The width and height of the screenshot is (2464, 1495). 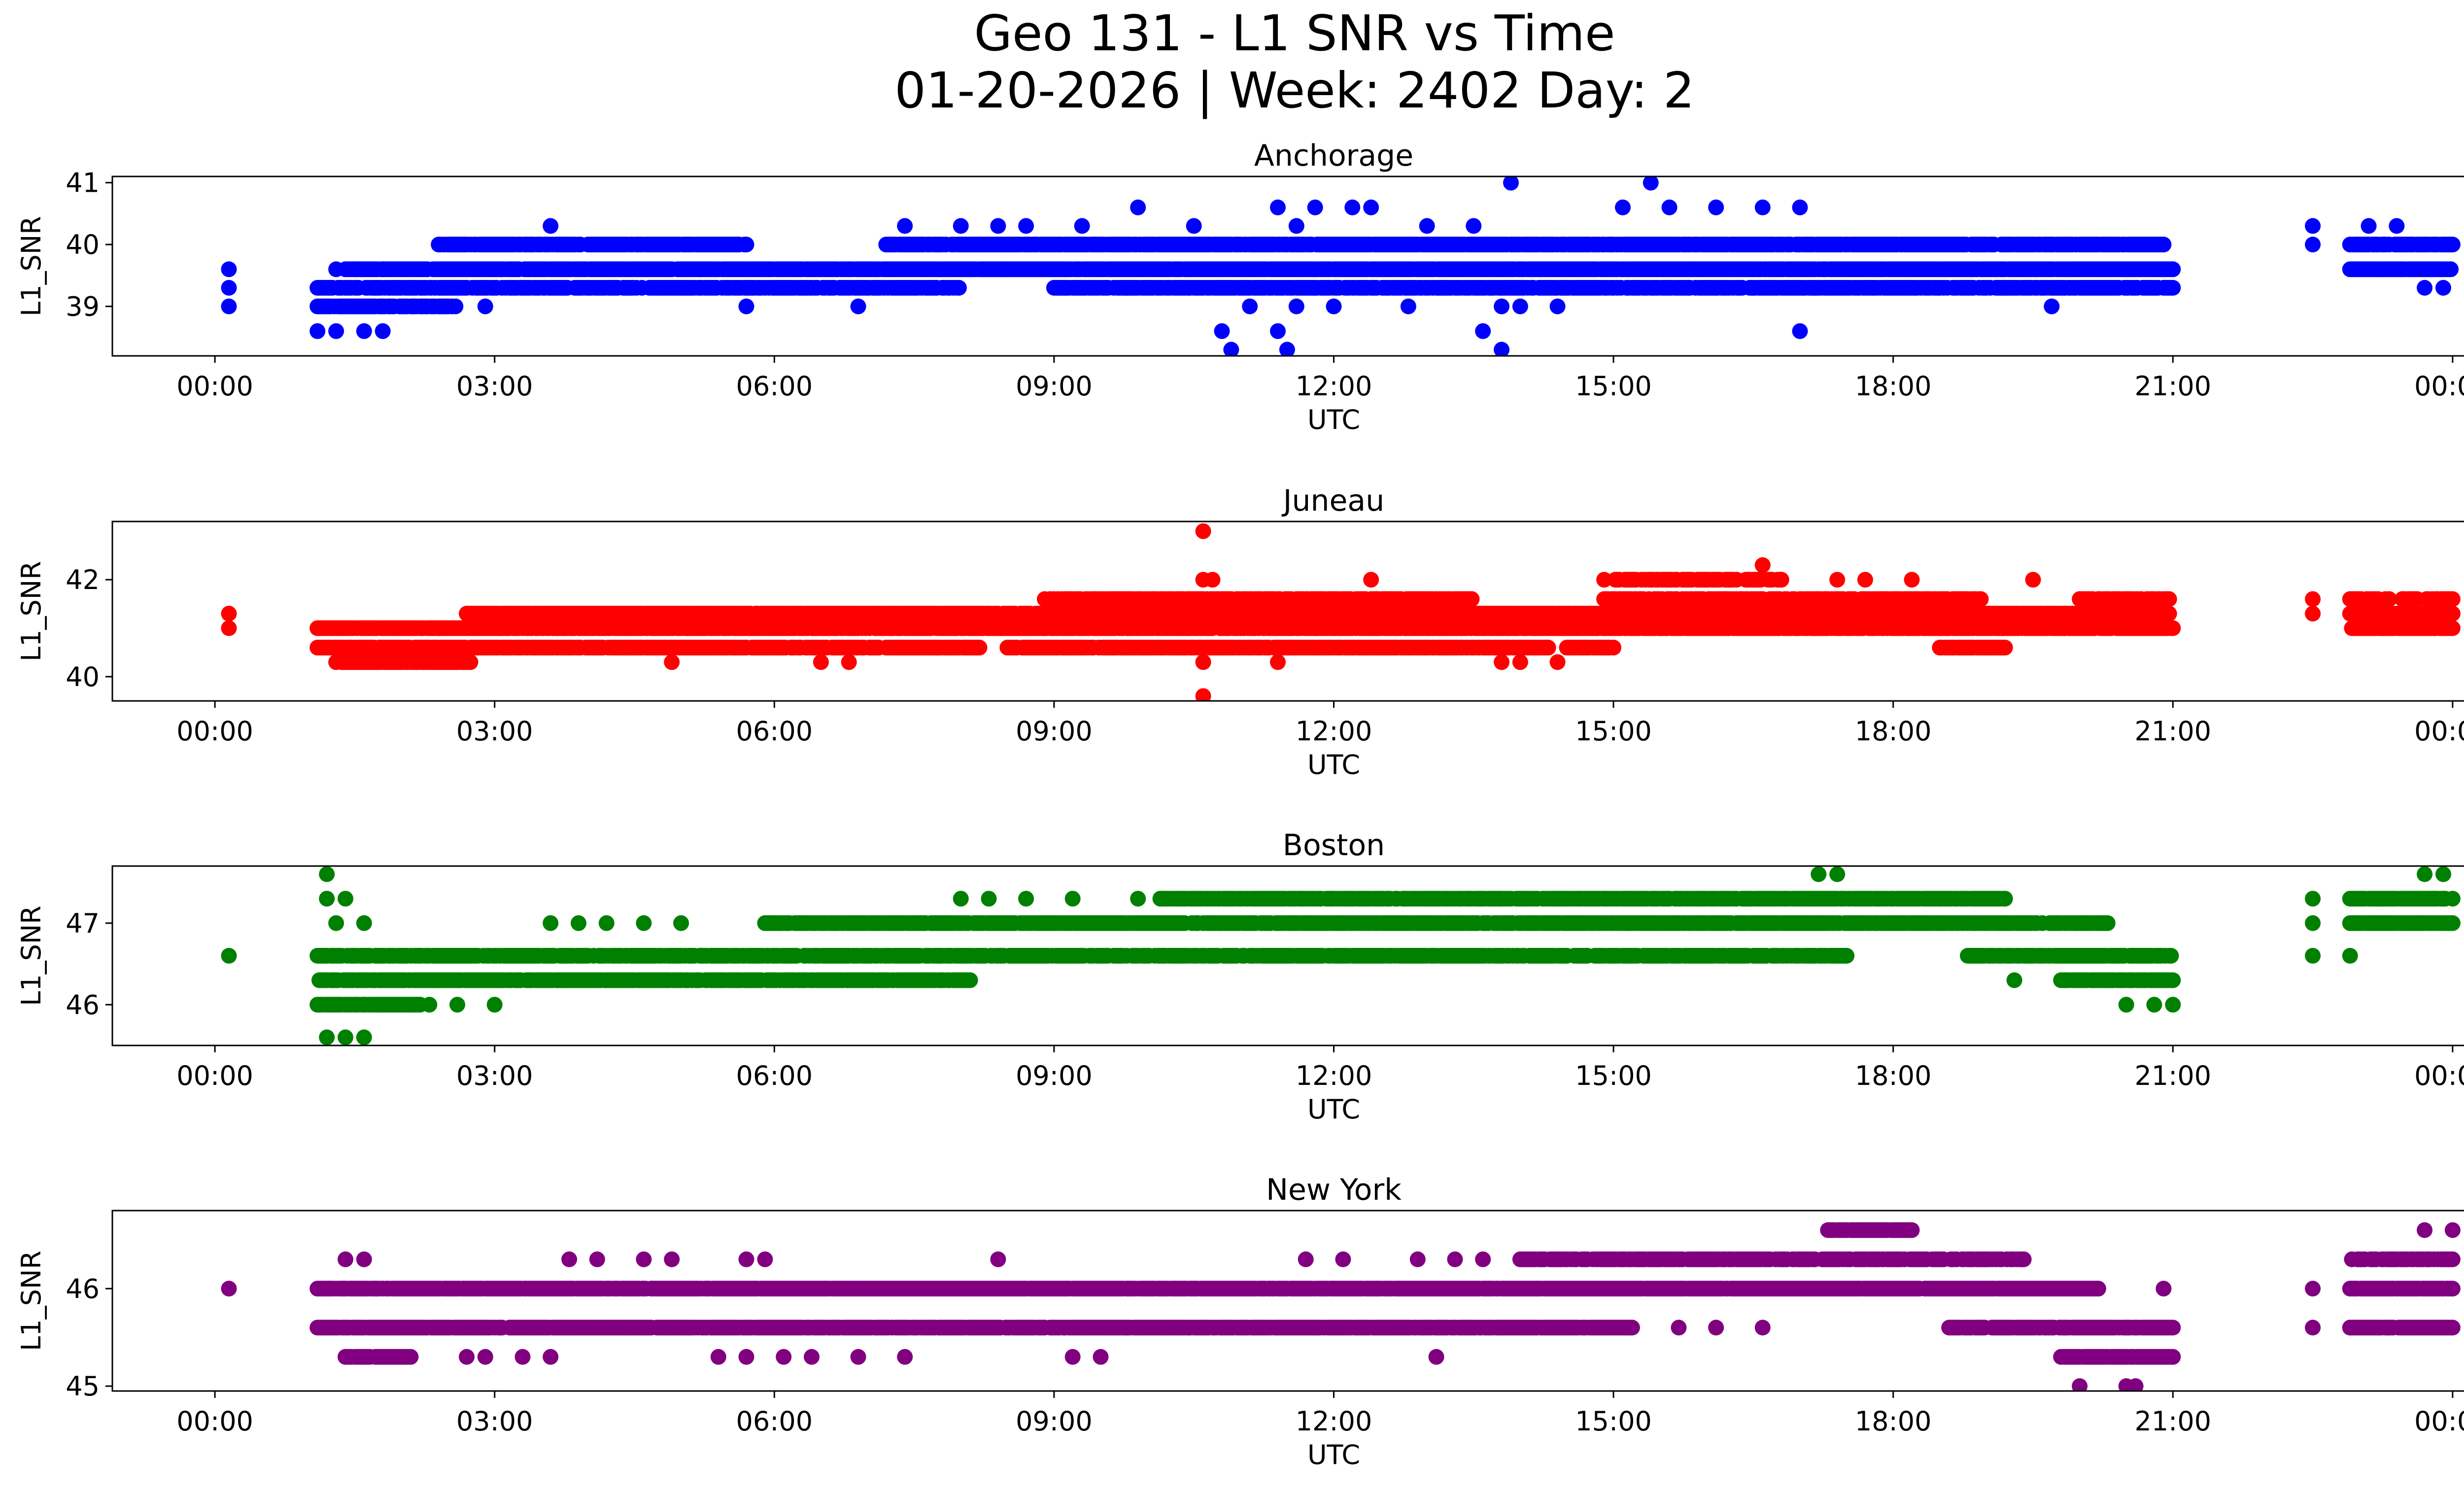 What do you see at coordinates (83, 306) in the screenshot?
I see `y-tick-label: 39` at bounding box center [83, 306].